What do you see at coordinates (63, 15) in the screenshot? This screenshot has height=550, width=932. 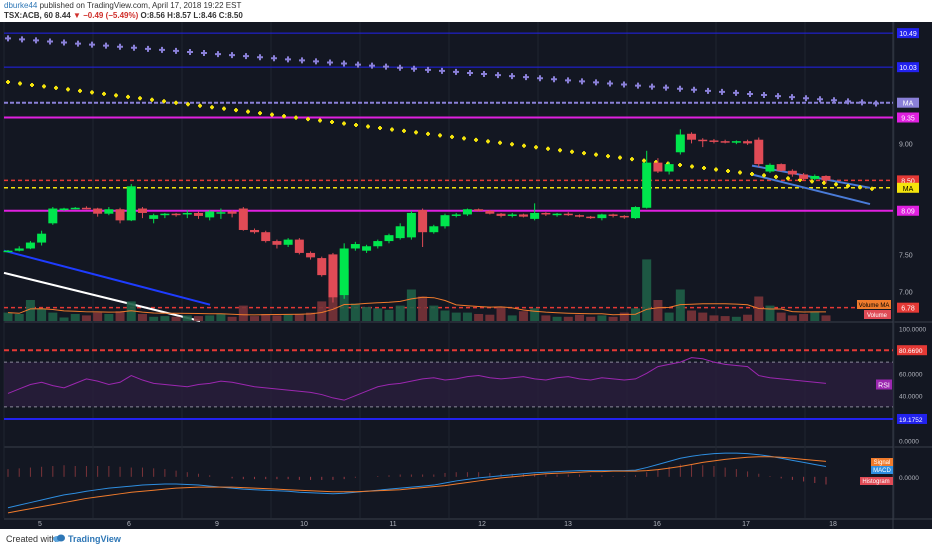 I see `last-price: 8.44` at bounding box center [63, 15].